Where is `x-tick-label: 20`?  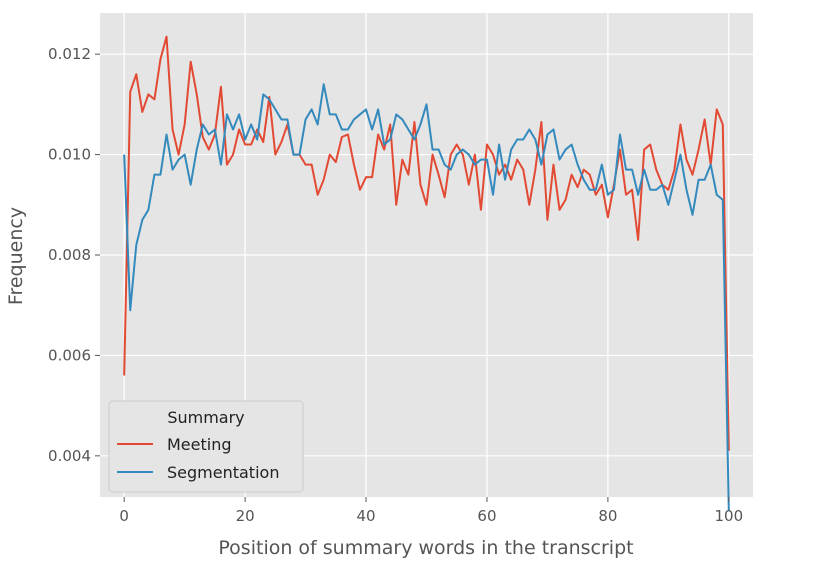
x-tick-label: 20 is located at coordinates (245, 516).